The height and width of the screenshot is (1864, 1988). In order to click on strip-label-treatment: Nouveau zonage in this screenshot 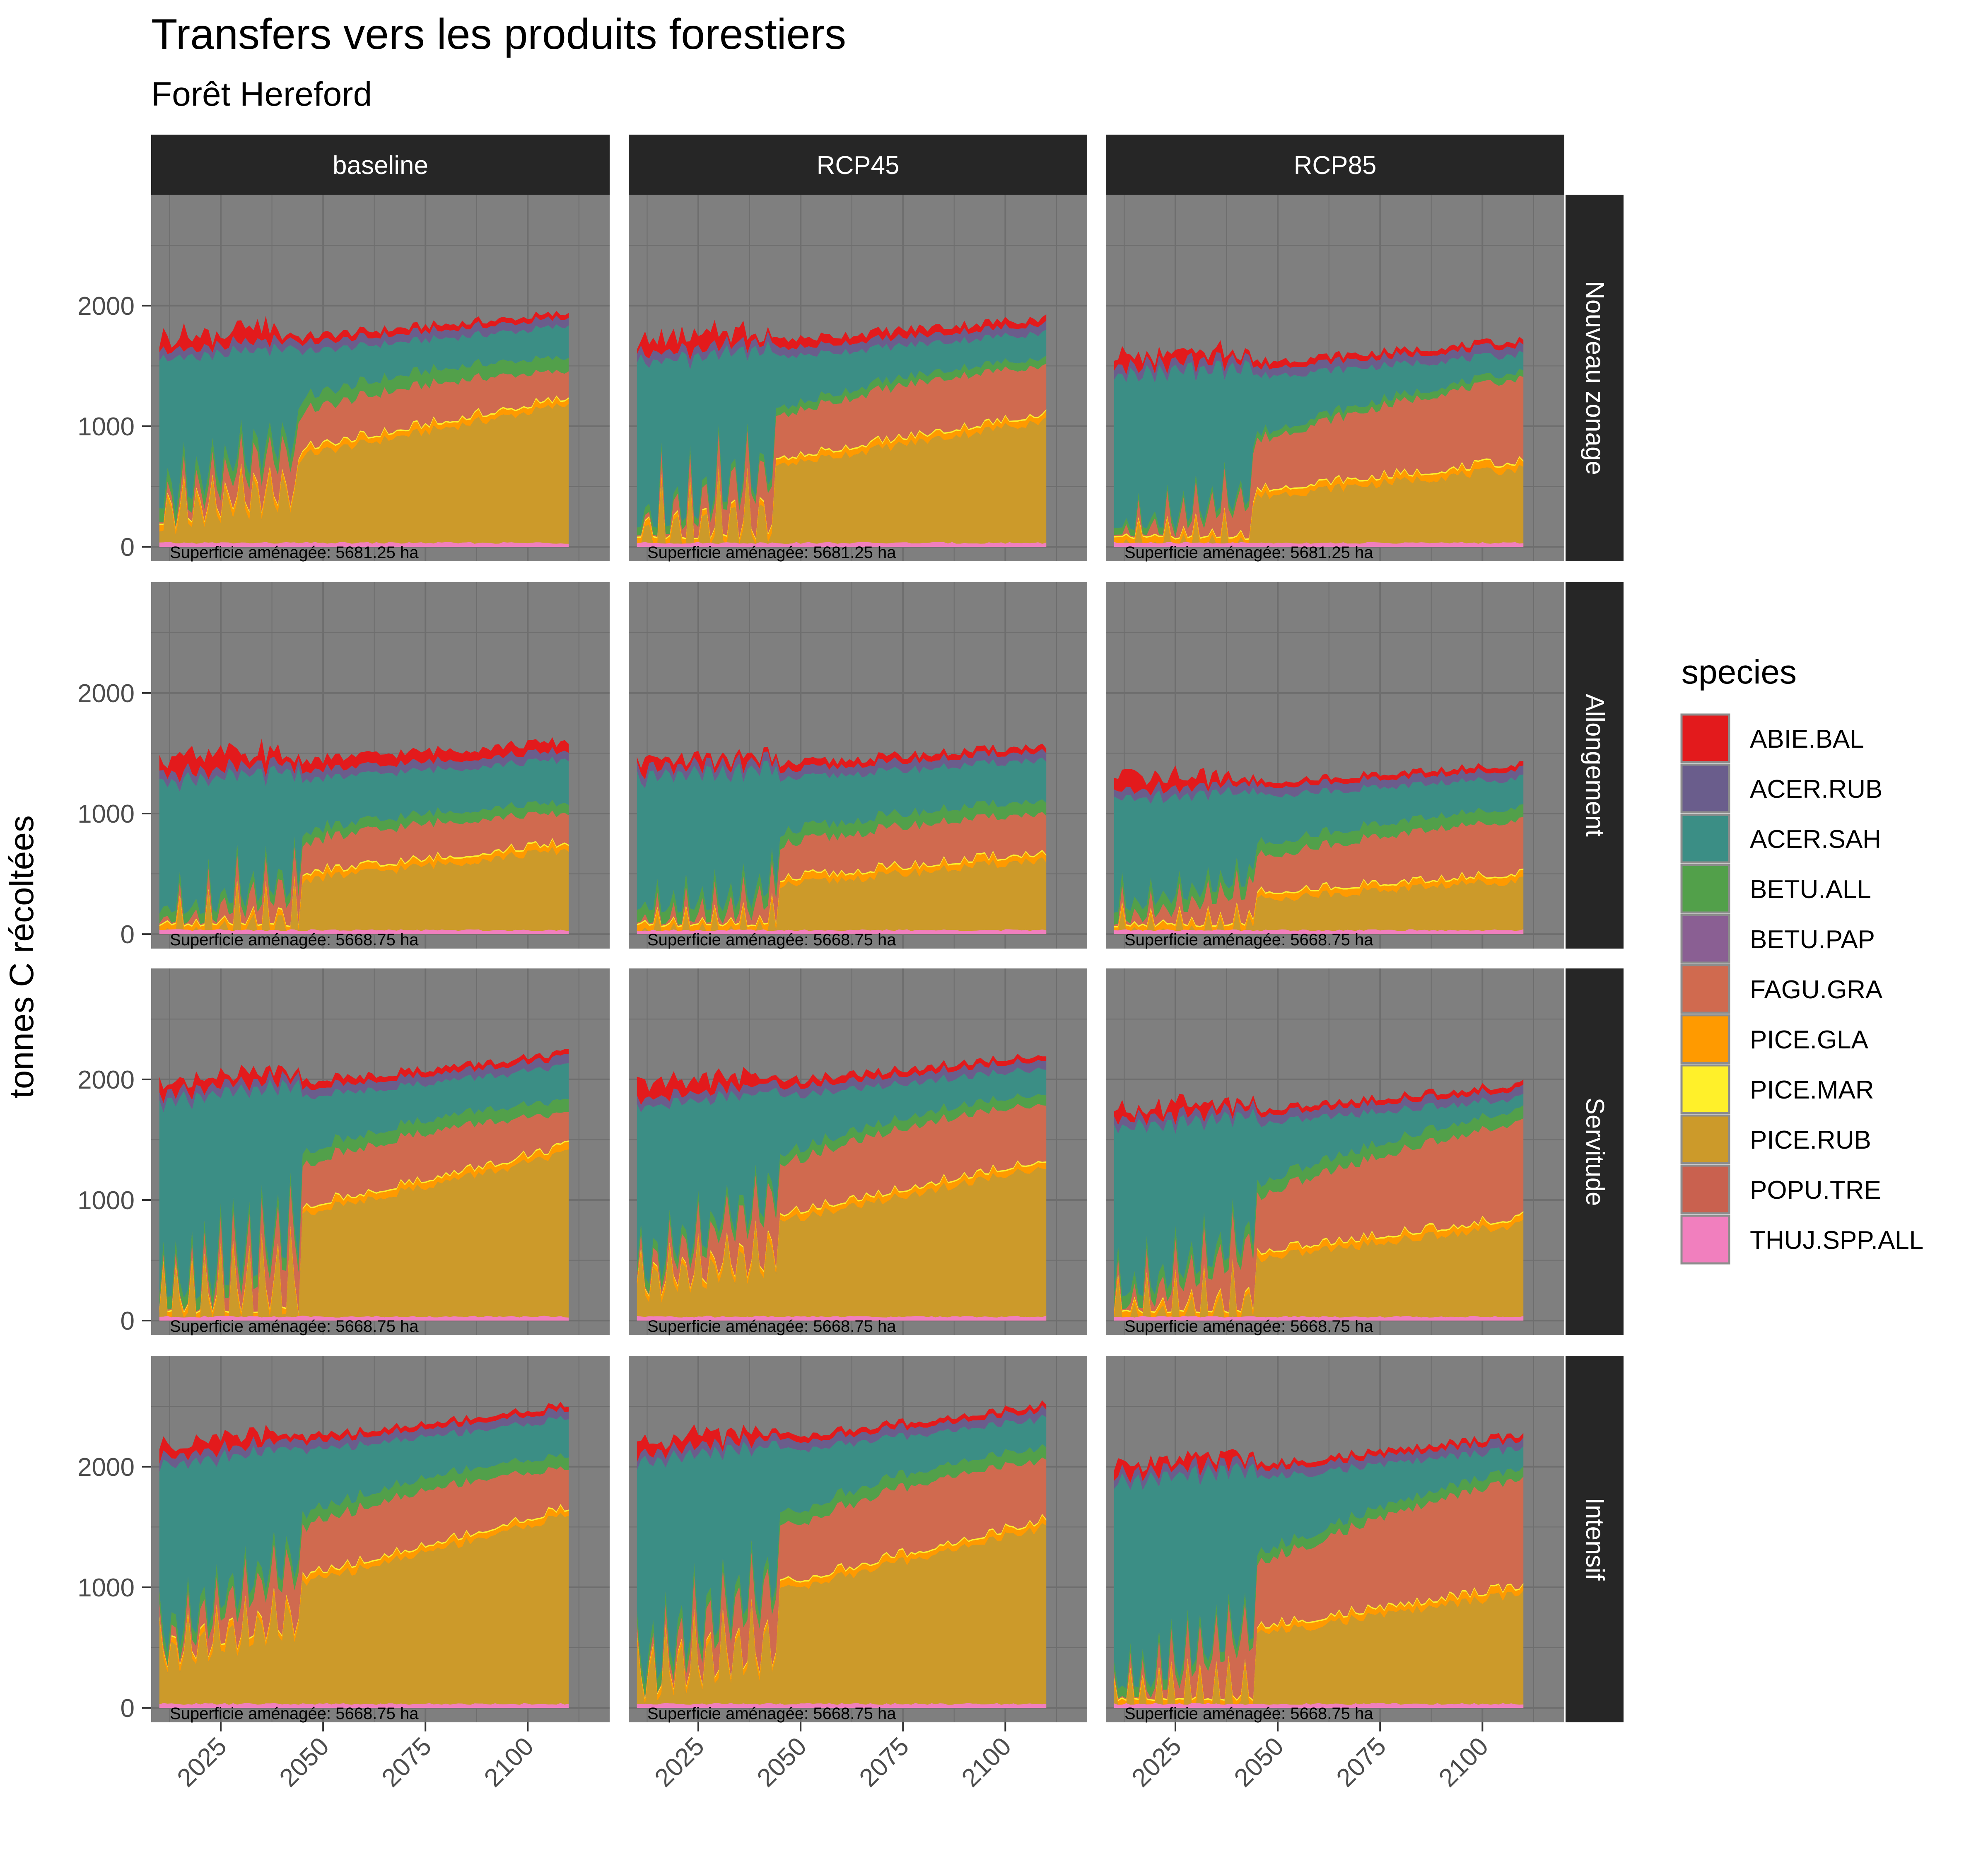, I will do `click(1594, 378)`.